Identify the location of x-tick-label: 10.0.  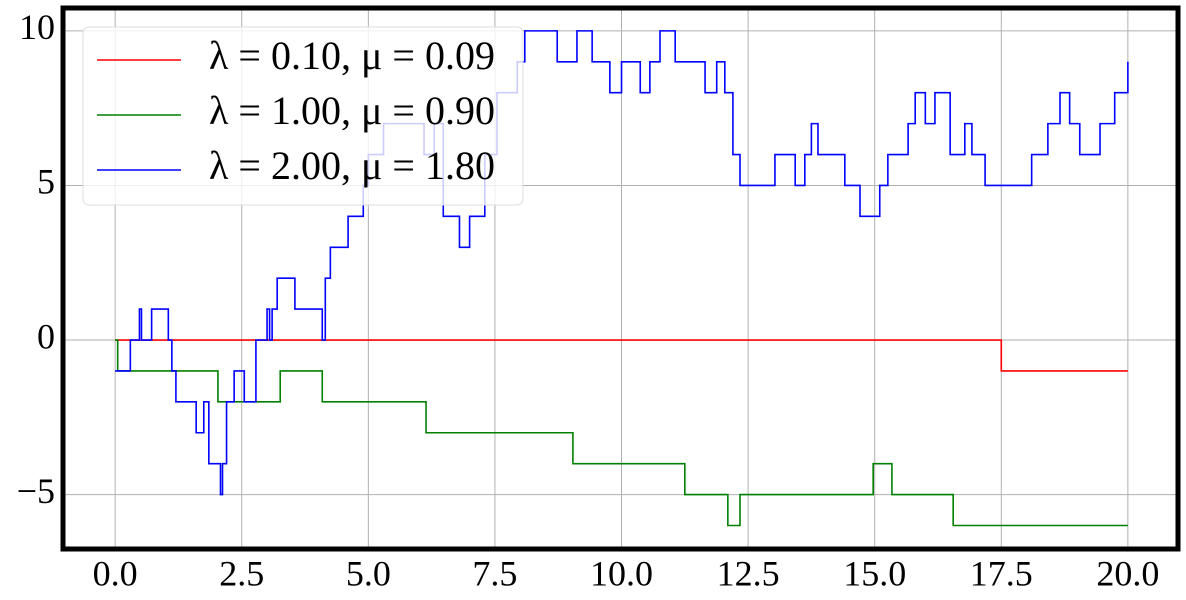
(621, 573).